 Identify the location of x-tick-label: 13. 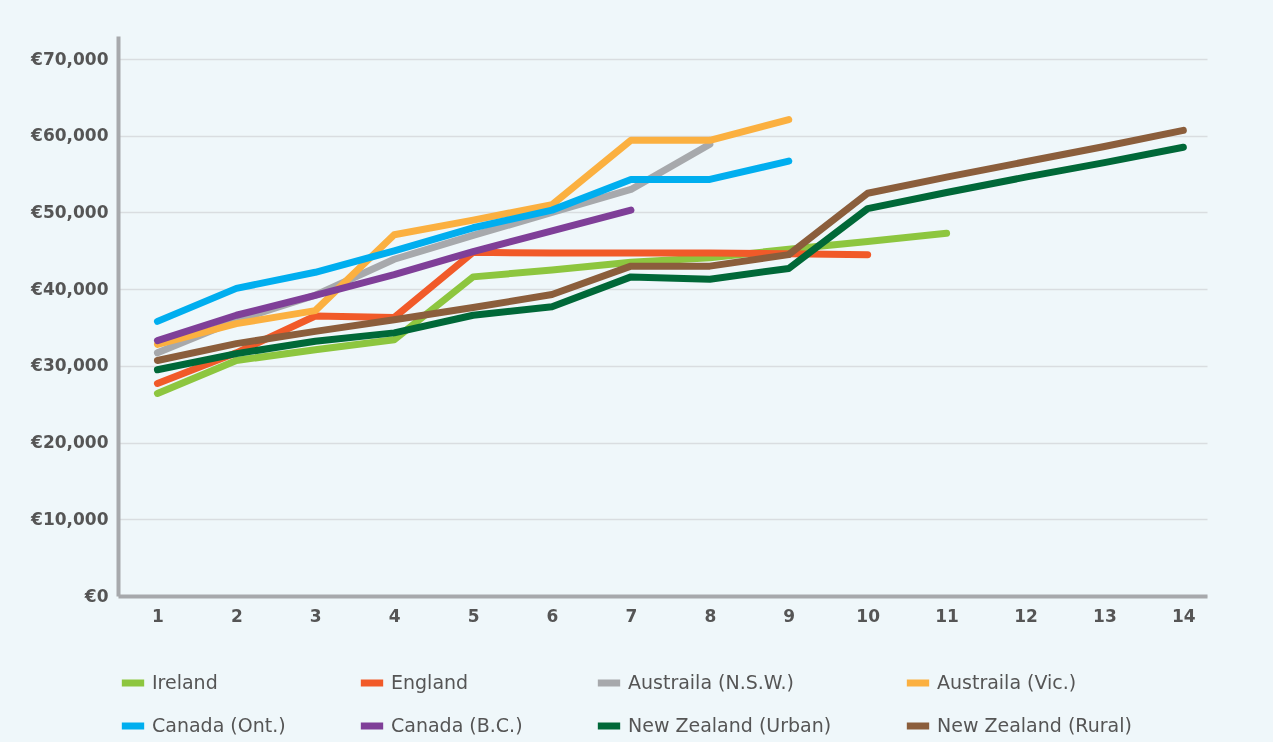
(1105, 615).